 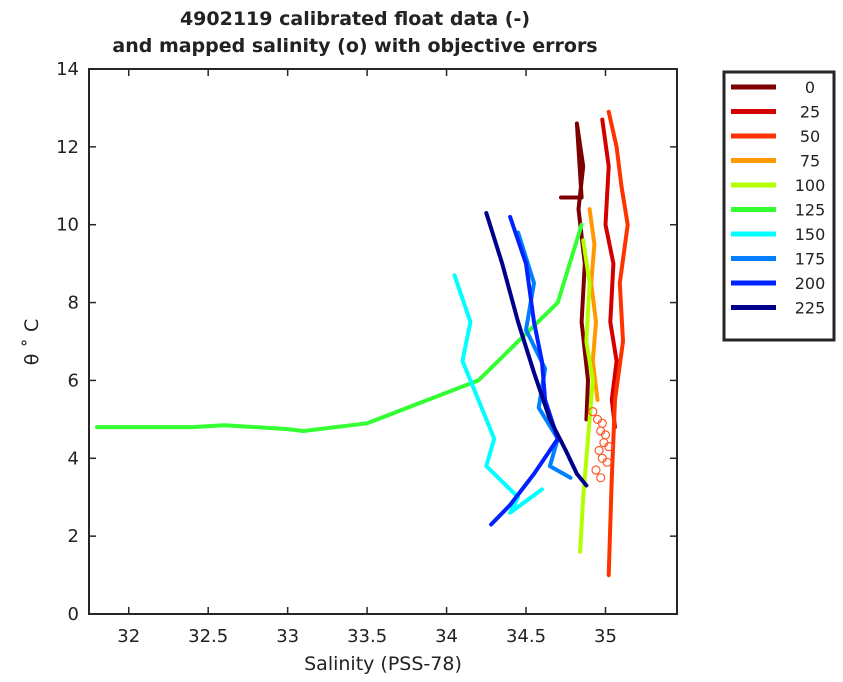 I want to click on y-tick-label: 10, so click(x=67, y=225).